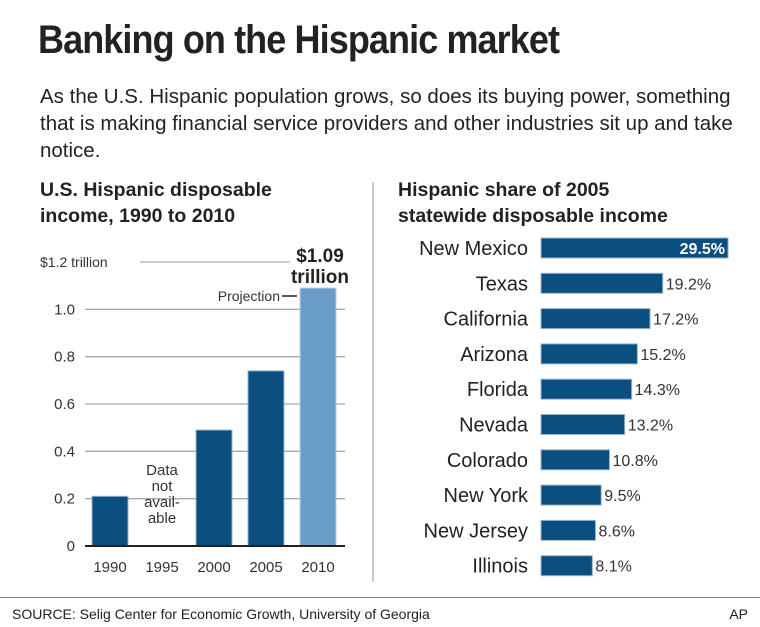 The height and width of the screenshot is (627, 760). Describe the element at coordinates (320, 256) in the screenshot. I see `top-value-label: $1.09` at that location.